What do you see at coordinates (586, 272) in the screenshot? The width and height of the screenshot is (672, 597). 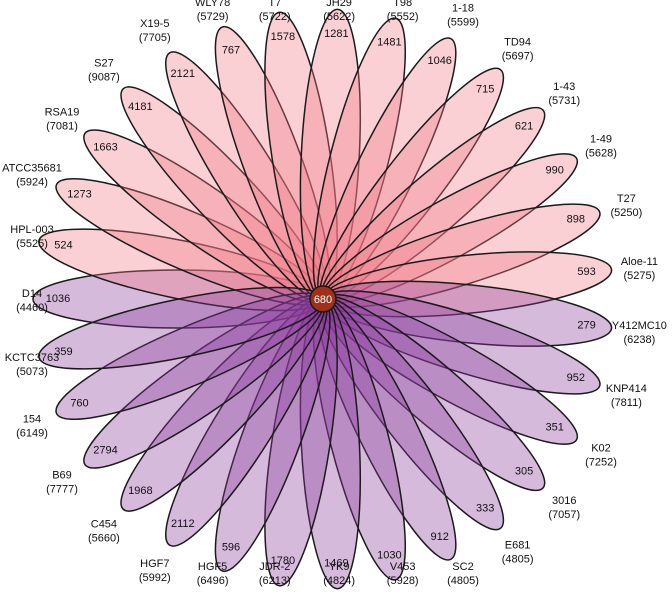 I see `petal-unique-count: 593` at bounding box center [586, 272].